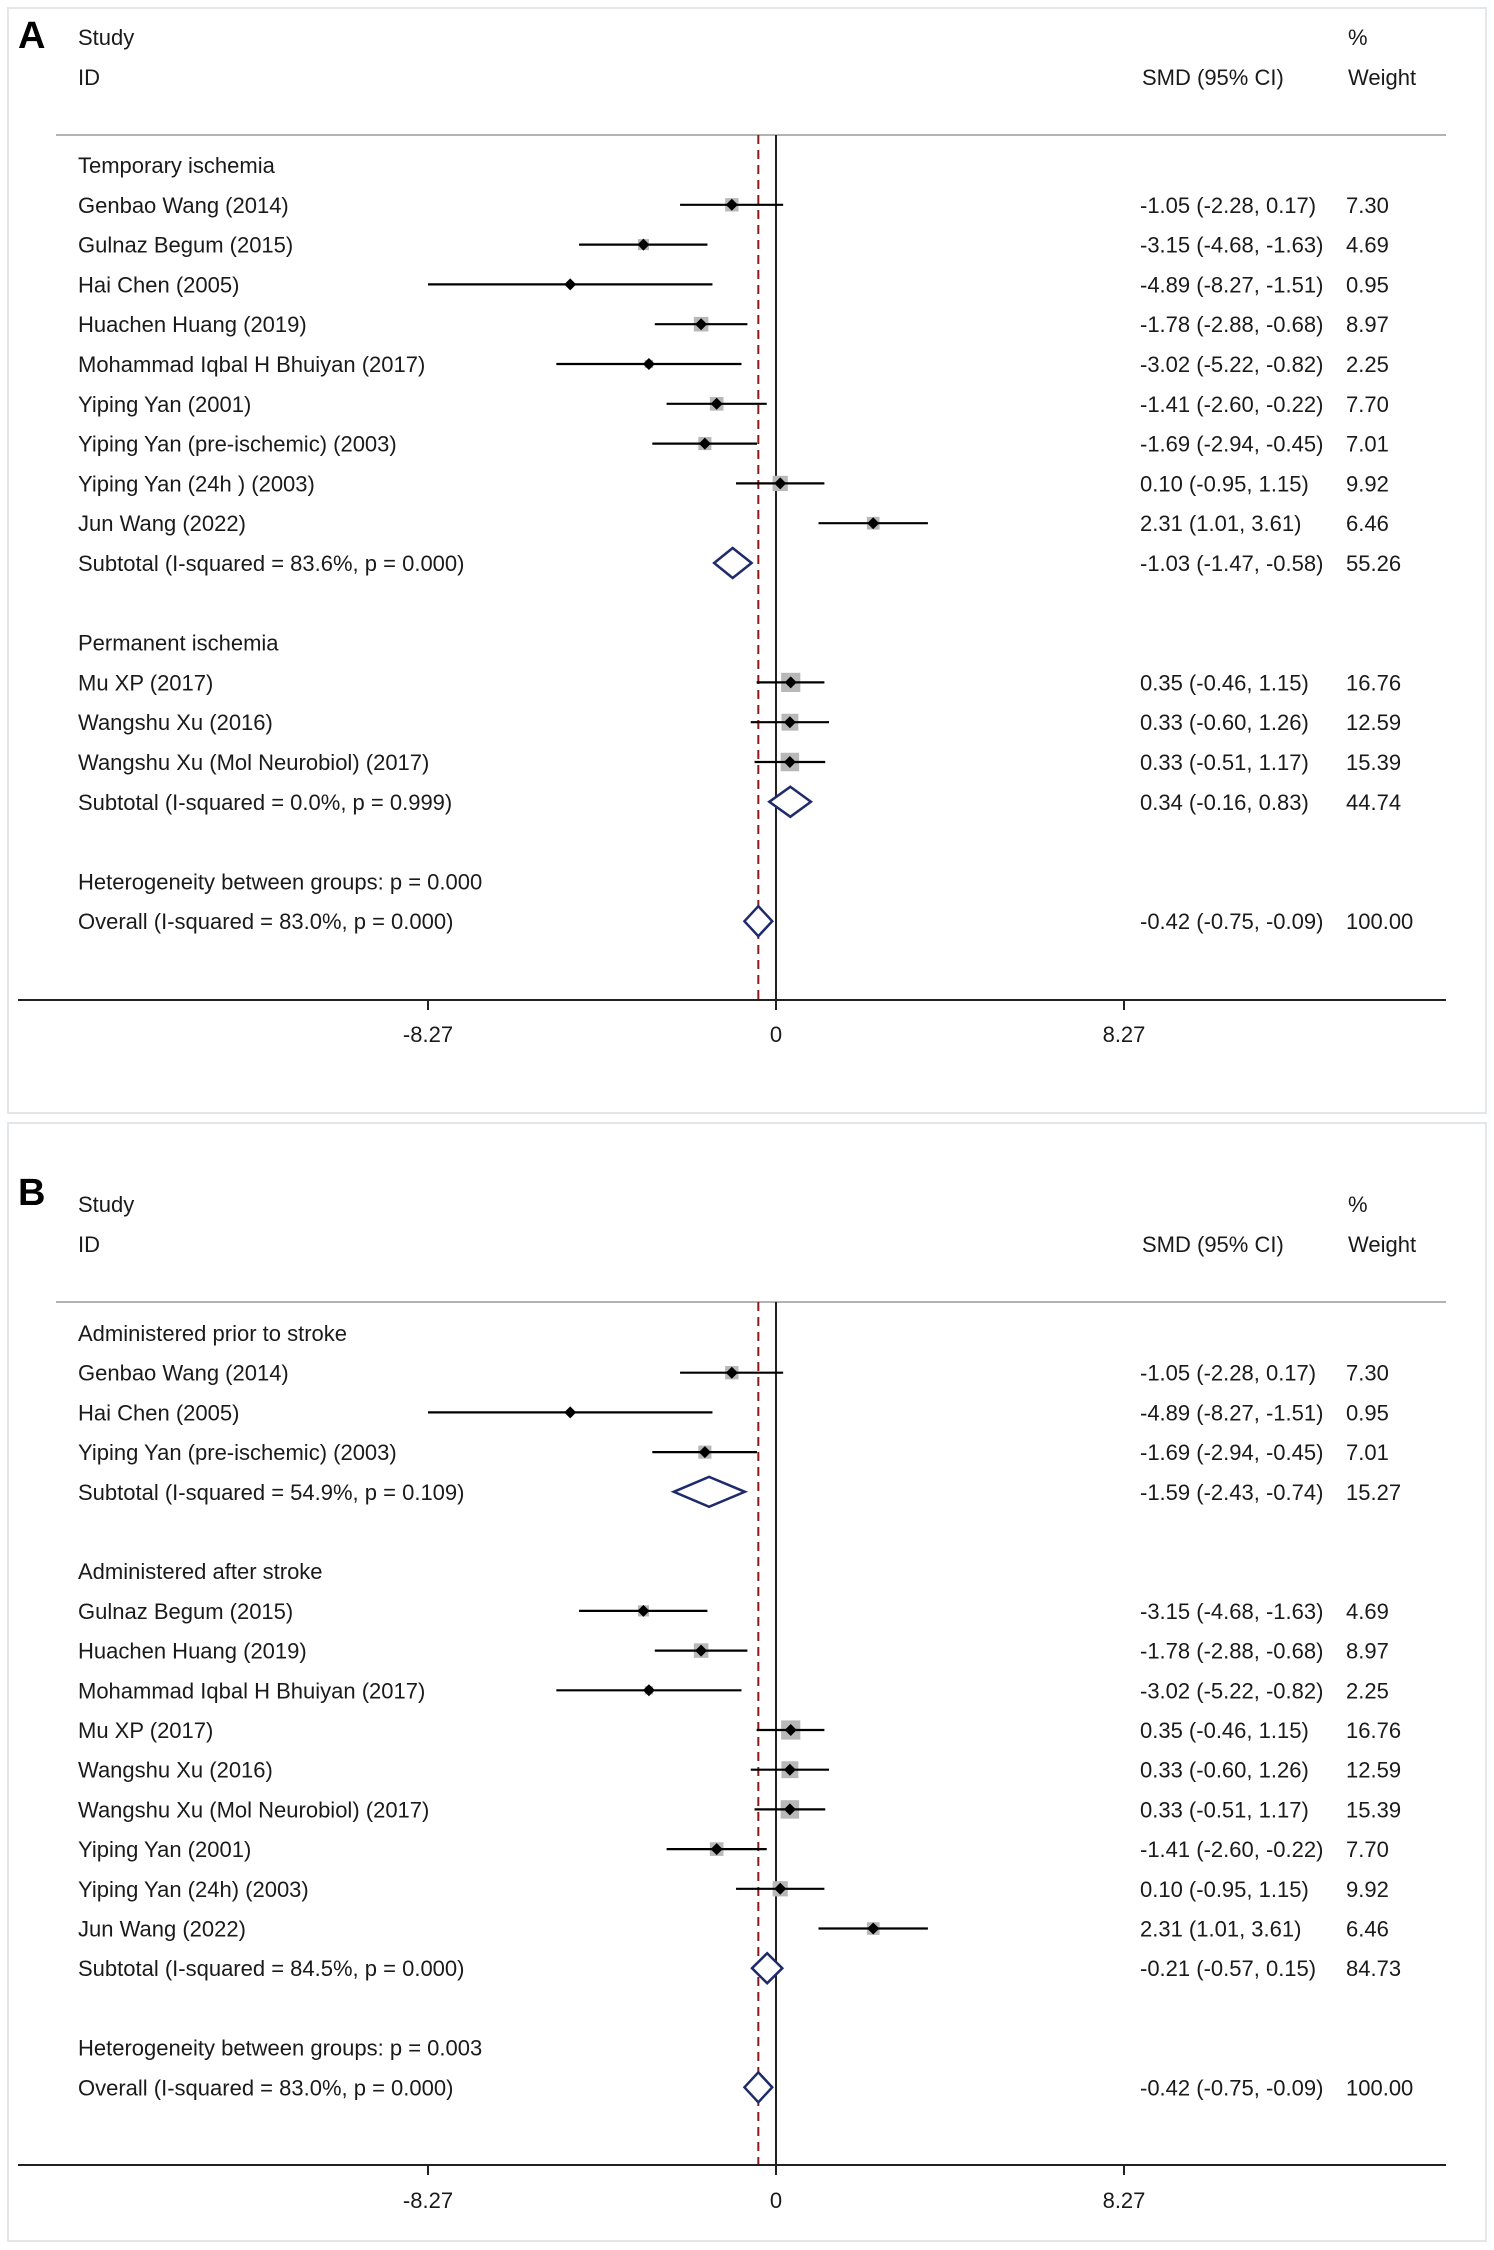 This screenshot has height=2250, width=1494. What do you see at coordinates (1382, 77) in the screenshot?
I see `header-weight: Weight` at bounding box center [1382, 77].